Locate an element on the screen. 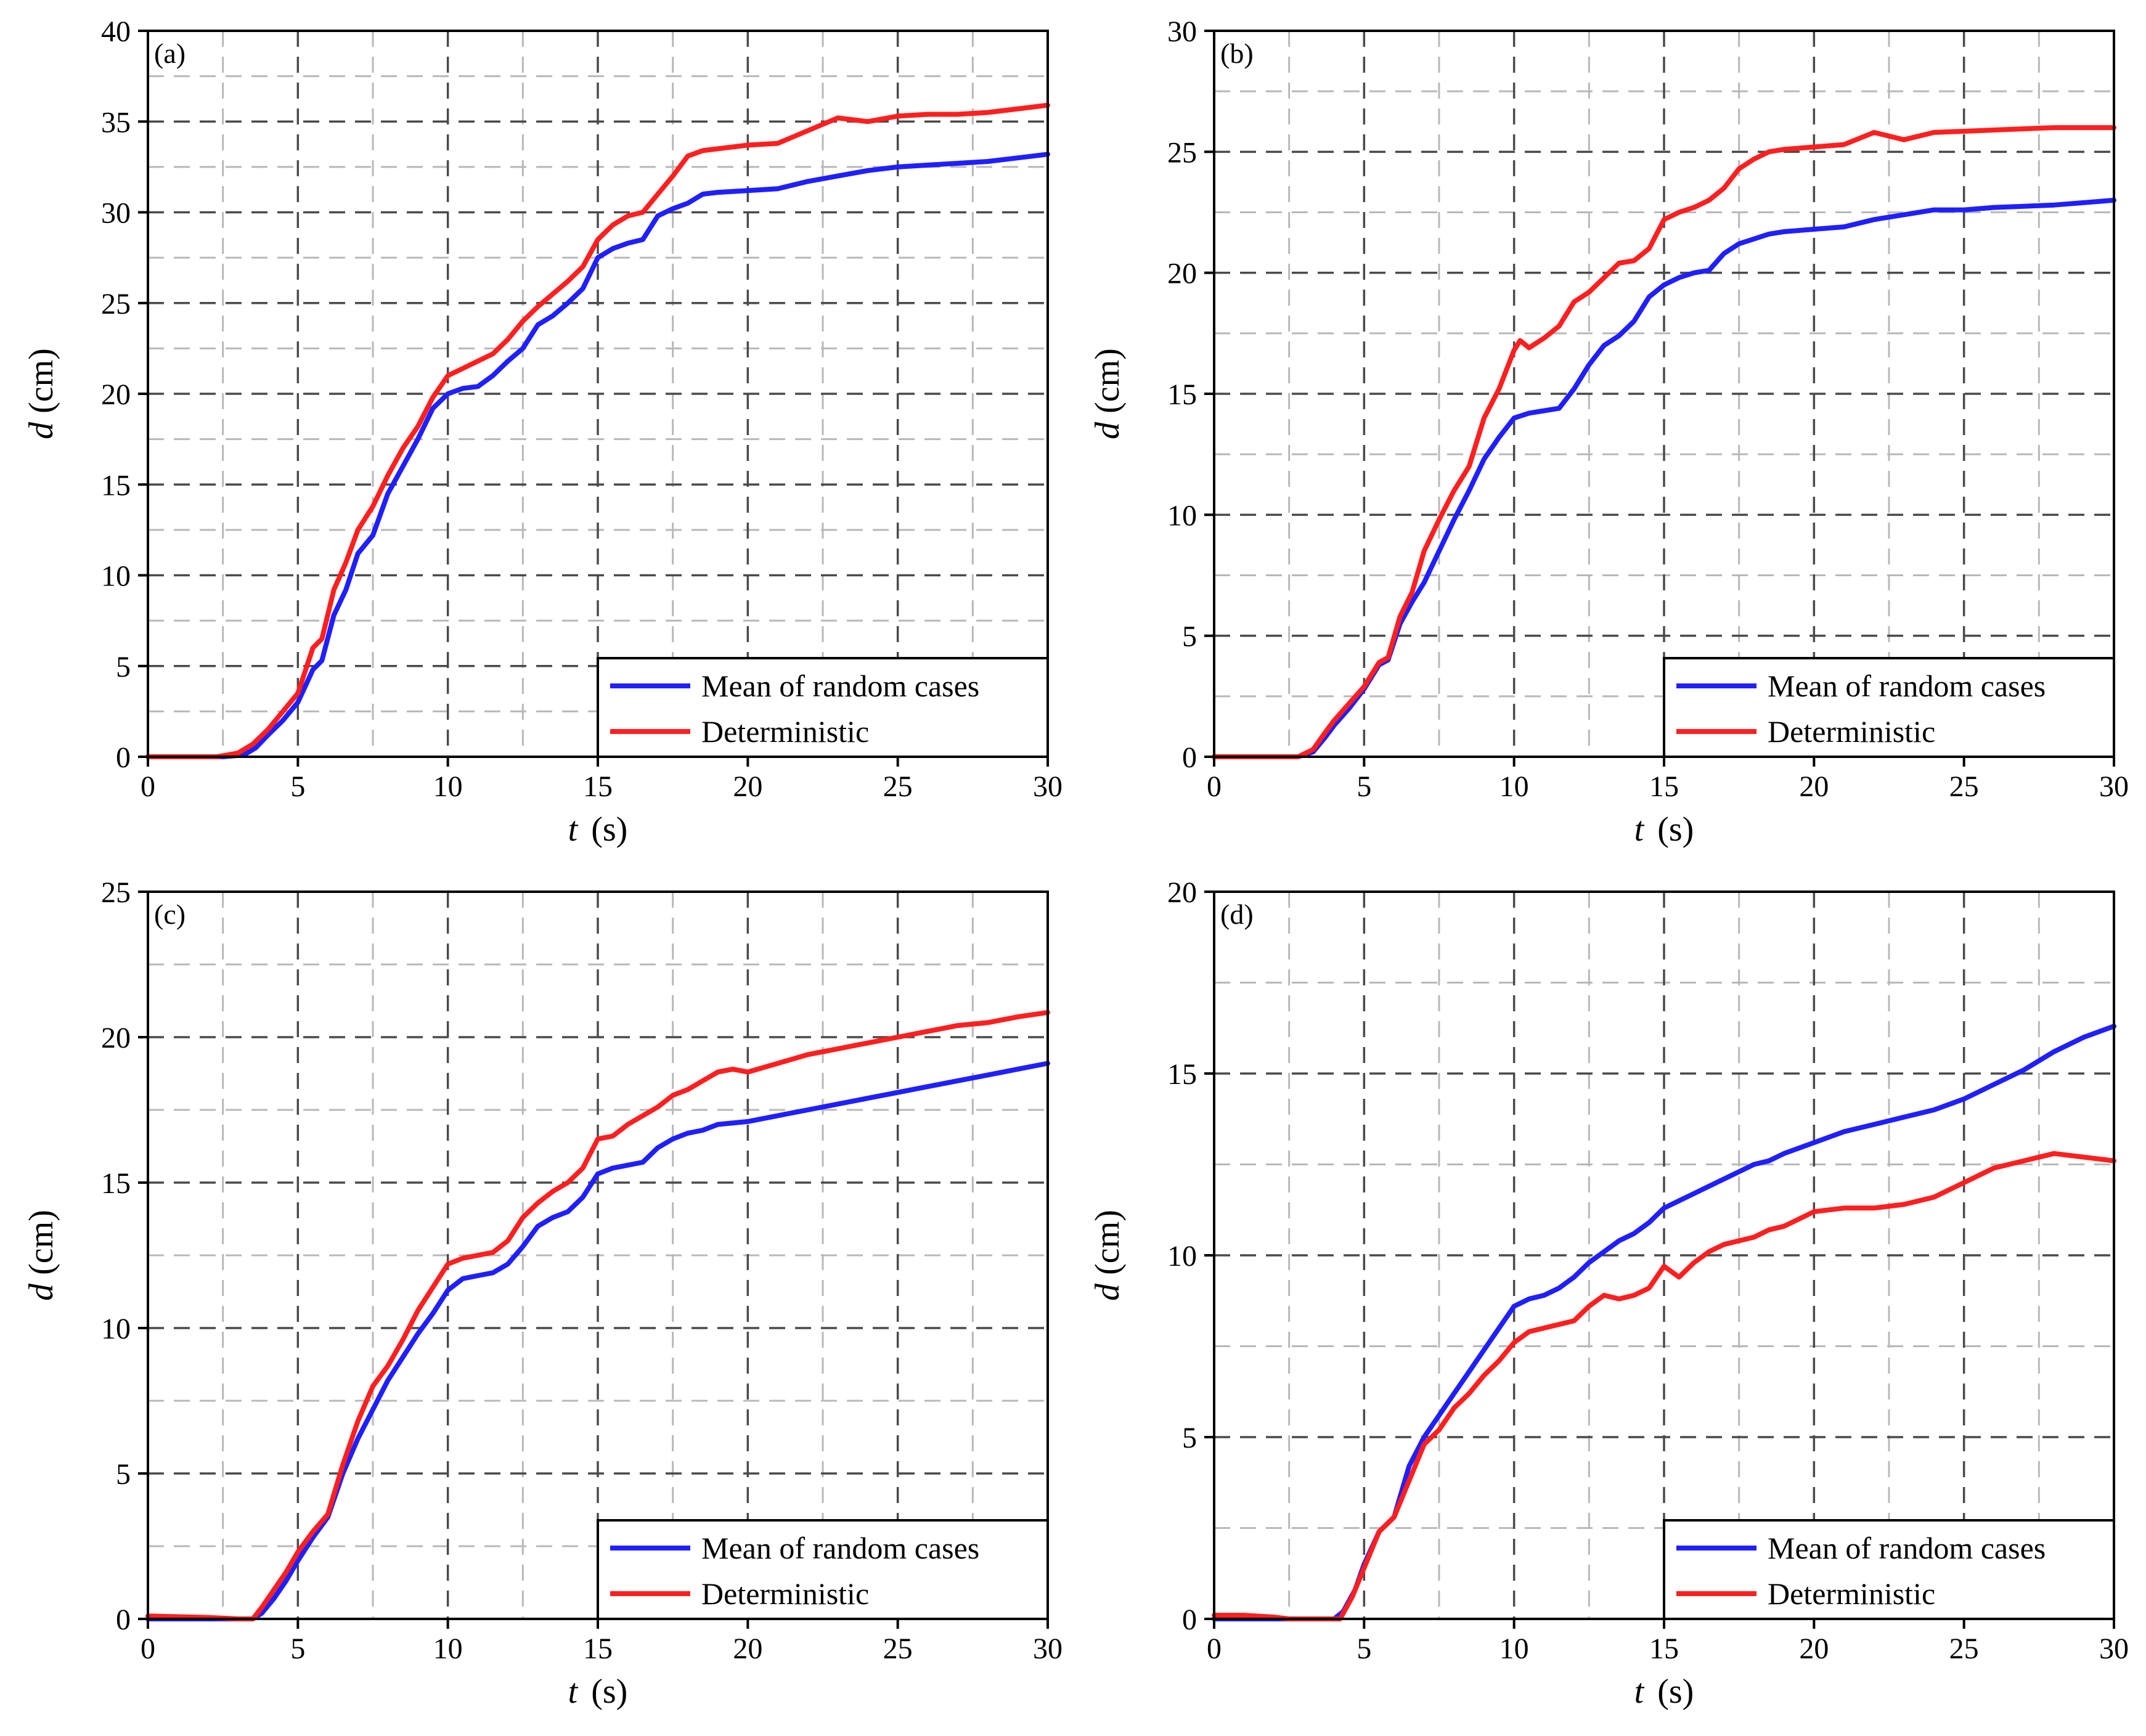  panel-label: (a) is located at coordinates (170, 54).